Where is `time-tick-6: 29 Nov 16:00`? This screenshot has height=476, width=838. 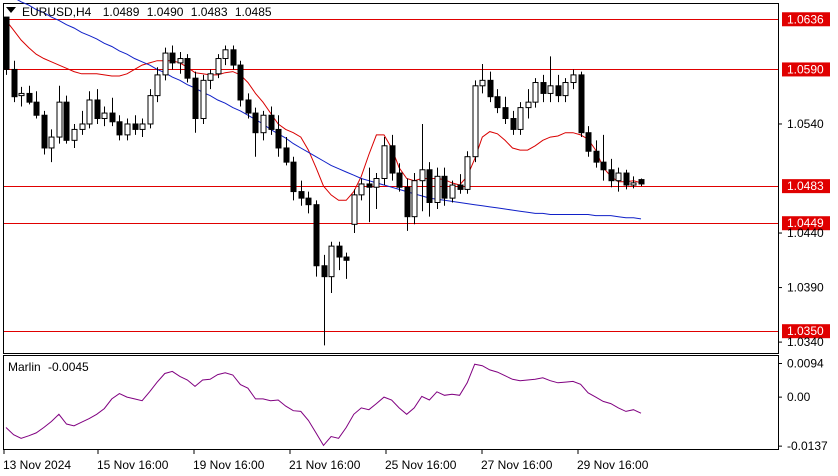 time-tick-6: 29 Nov 16:00 is located at coordinates (613, 465).